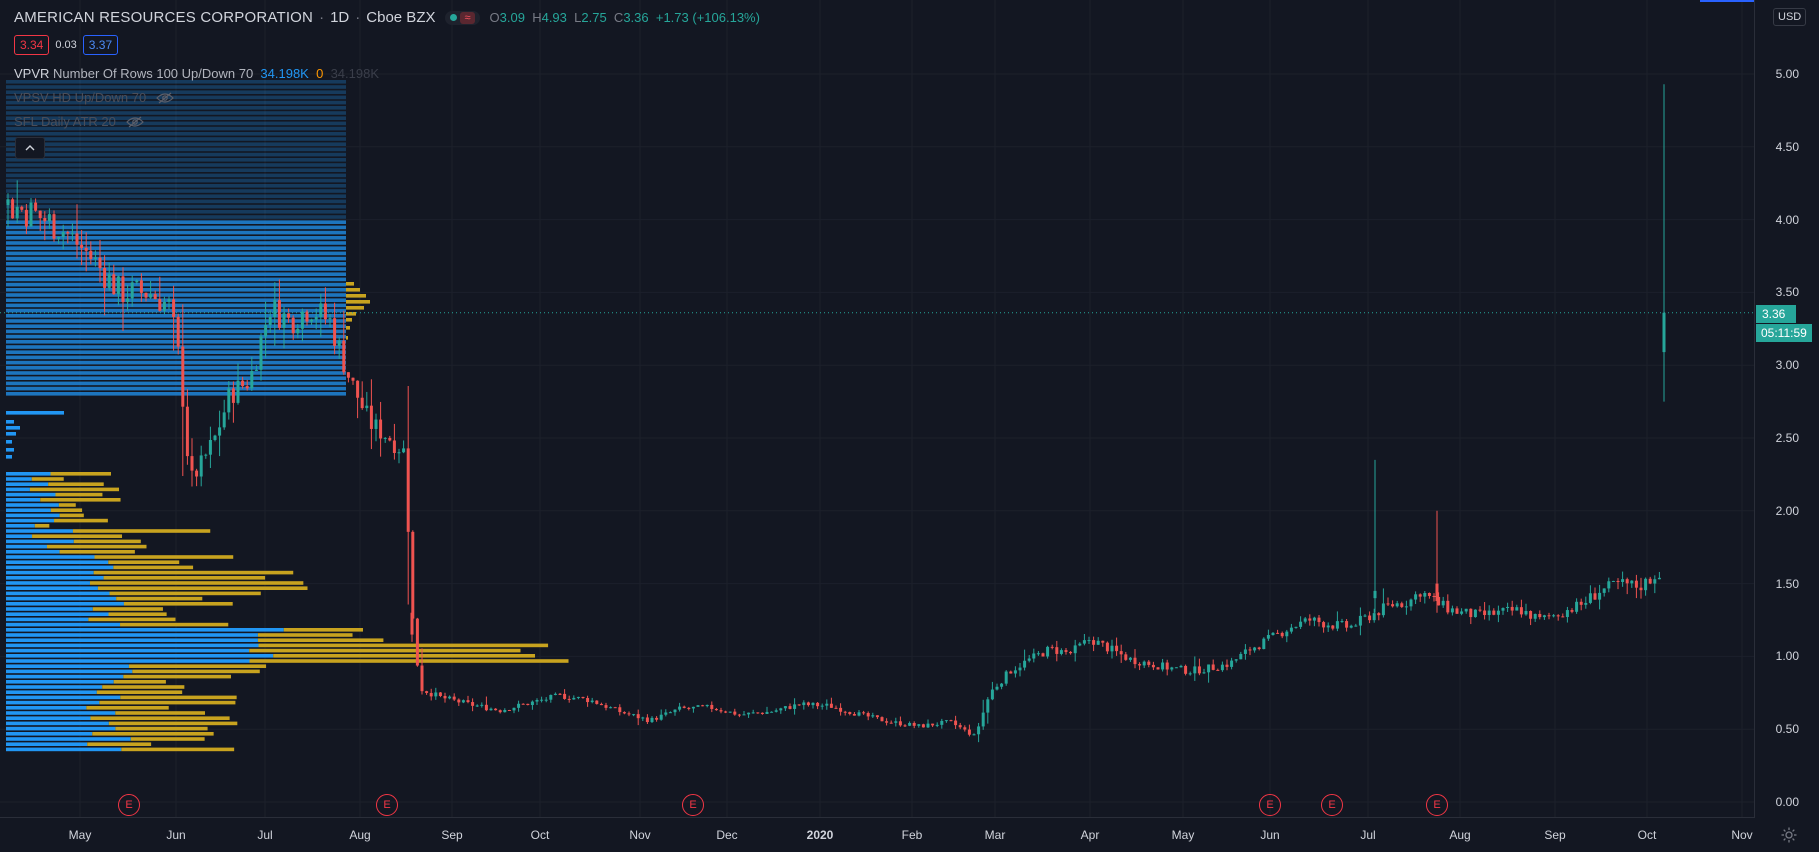 The image size is (1819, 852). What do you see at coordinates (32, 45) in the screenshot?
I see `bid-button: 3.34` at bounding box center [32, 45].